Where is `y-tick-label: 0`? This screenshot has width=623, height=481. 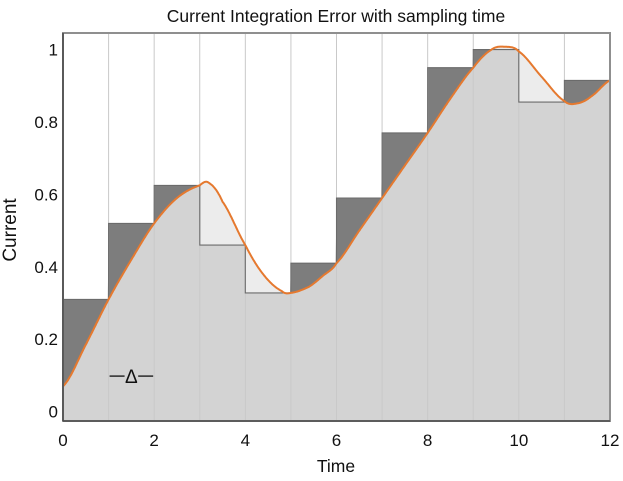
y-tick-label: 0 is located at coordinates (53, 412).